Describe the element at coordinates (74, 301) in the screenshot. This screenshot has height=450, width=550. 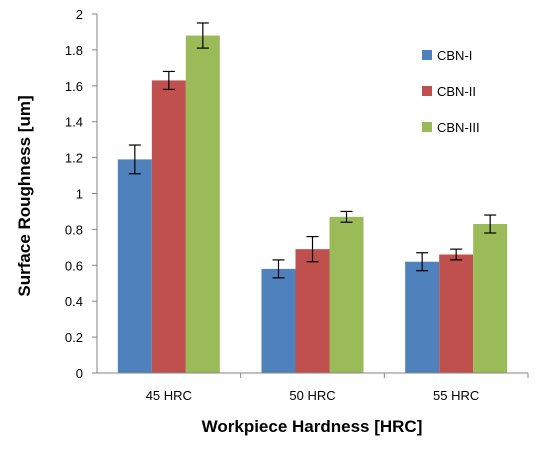
I see `y-tick-label: 0.4` at that location.